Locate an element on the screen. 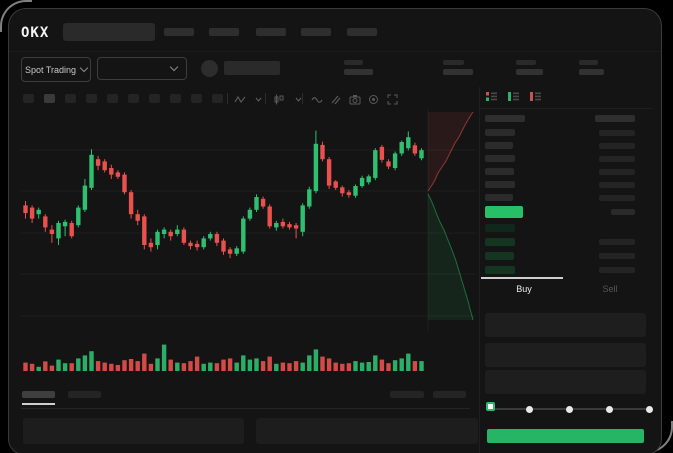 Image resolution: width=673 pixels, height=453 pixels. orderbook-header-price is located at coordinates (505, 118).